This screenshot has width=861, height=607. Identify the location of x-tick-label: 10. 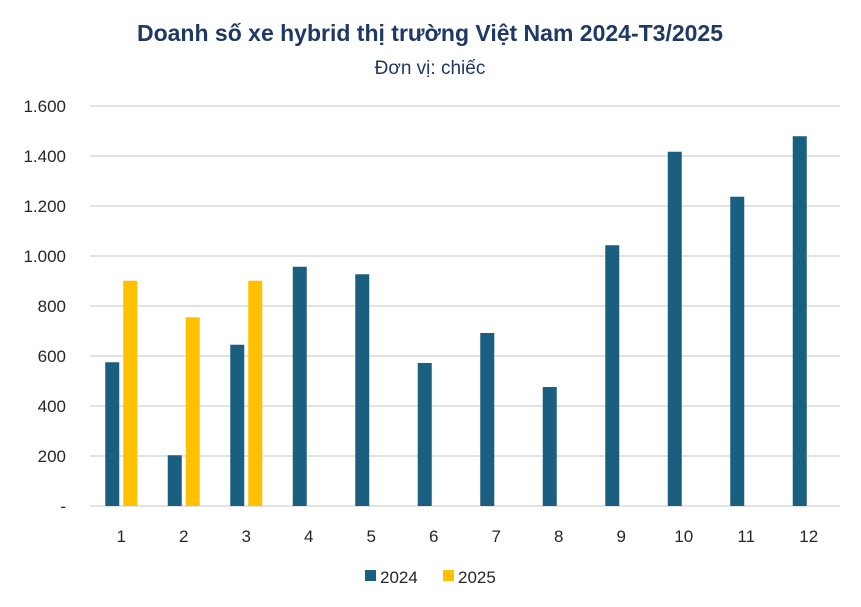
(683, 536).